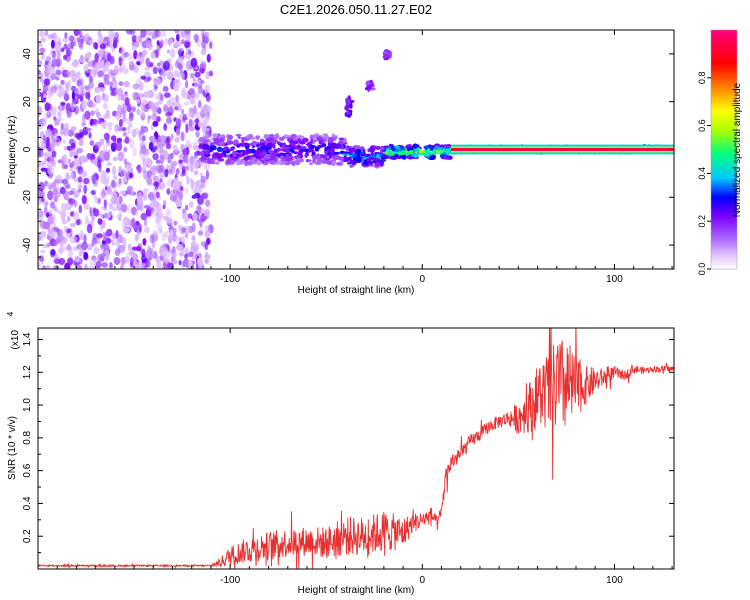 The image size is (750, 600). What do you see at coordinates (27, 149) in the screenshot?
I see `spectrogram-y-tick-label: 0` at bounding box center [27, 149].